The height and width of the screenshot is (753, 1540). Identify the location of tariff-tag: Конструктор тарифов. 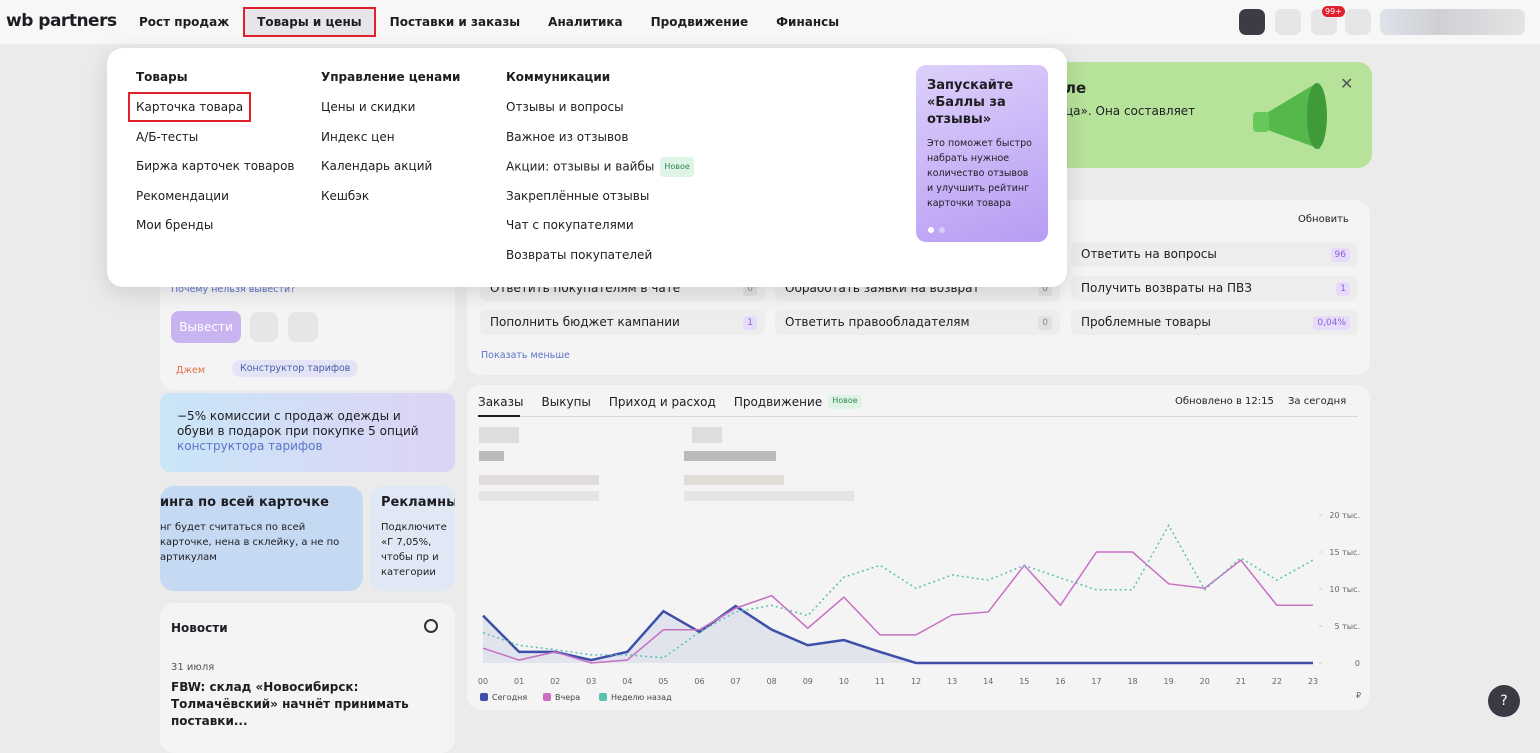
(295, 368).